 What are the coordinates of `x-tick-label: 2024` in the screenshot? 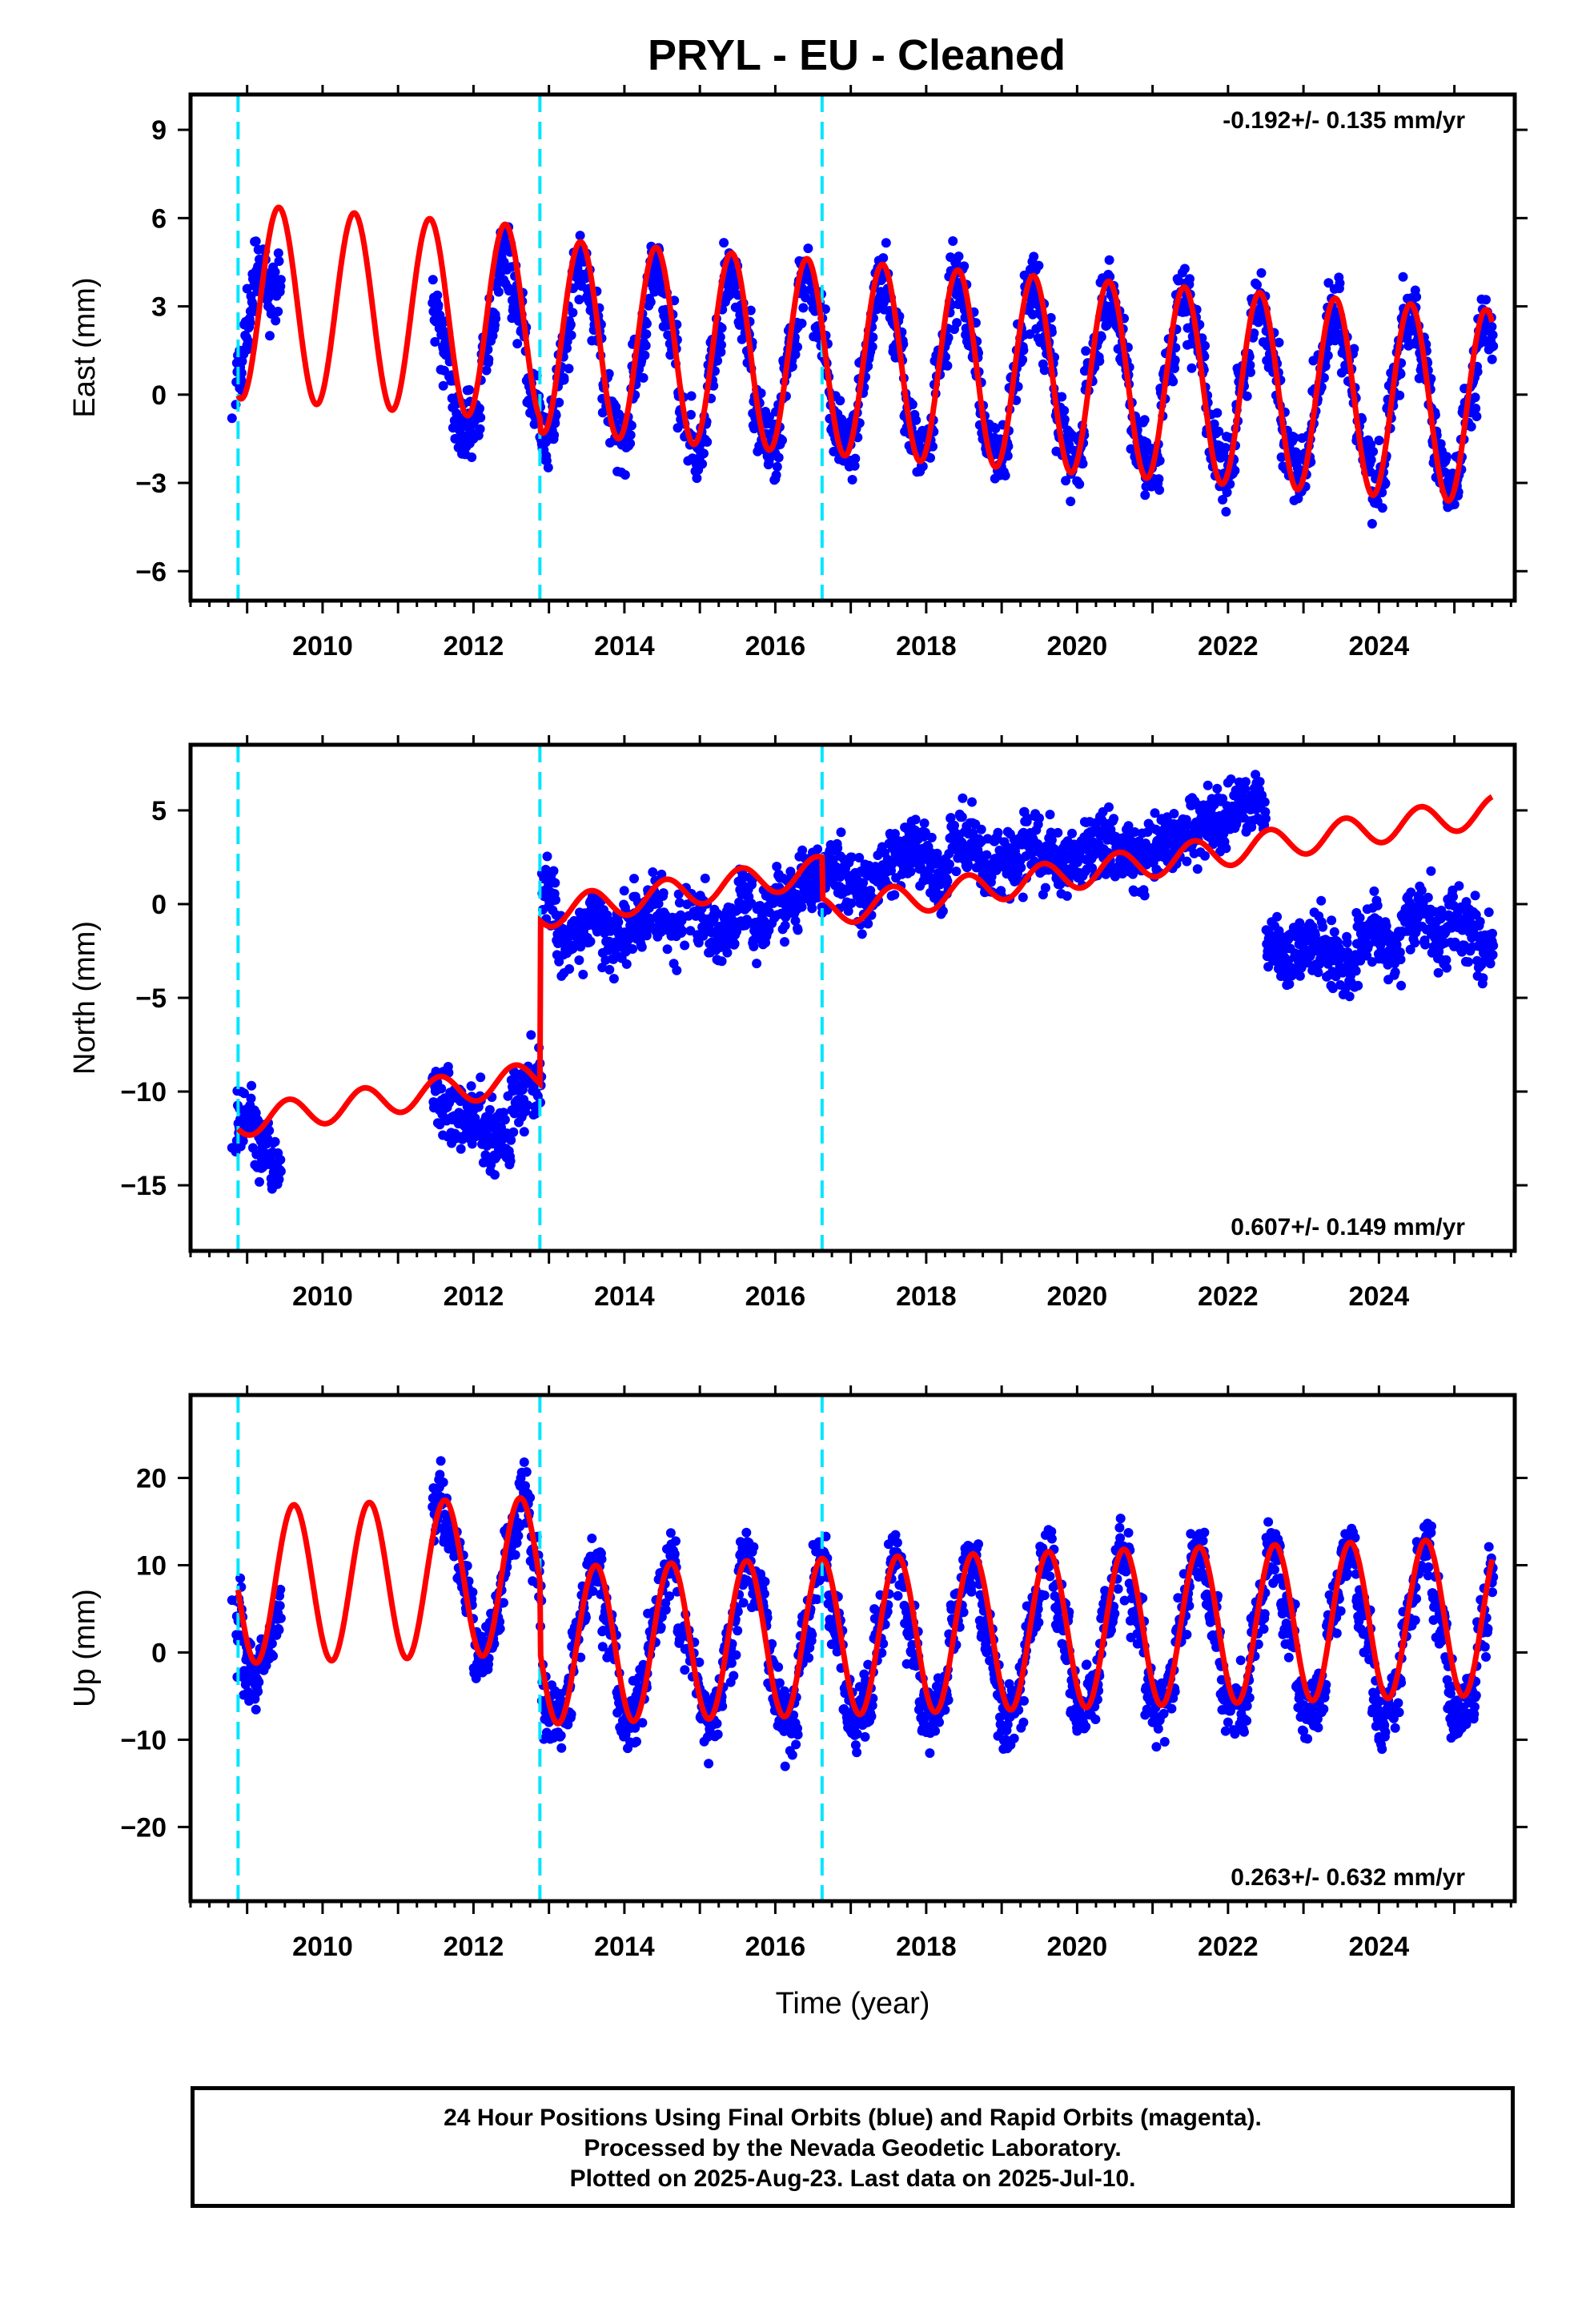 It's located at (1380, 1296).